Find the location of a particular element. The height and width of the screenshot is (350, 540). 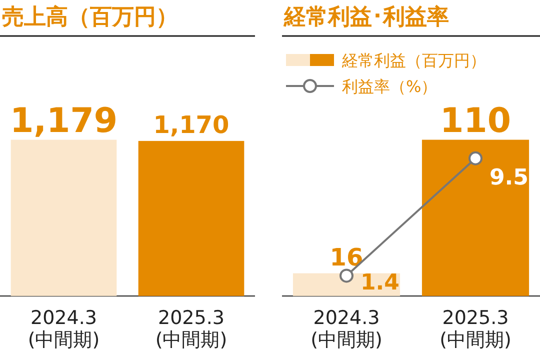

legend-label: 経常利益（百万円） is located at coordinates (413, 60).